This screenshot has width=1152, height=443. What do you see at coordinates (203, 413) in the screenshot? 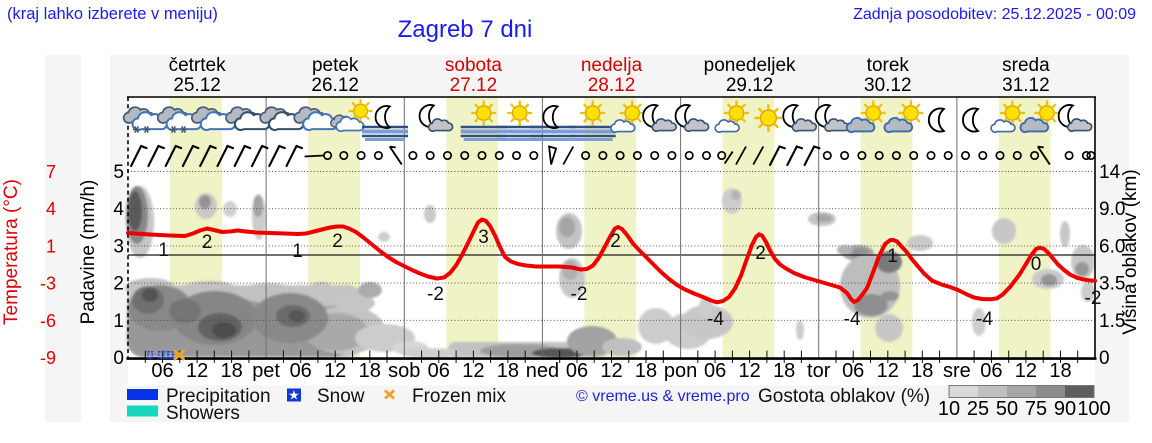
I see `svg-text: Showers` at bounding box center [203, 413].